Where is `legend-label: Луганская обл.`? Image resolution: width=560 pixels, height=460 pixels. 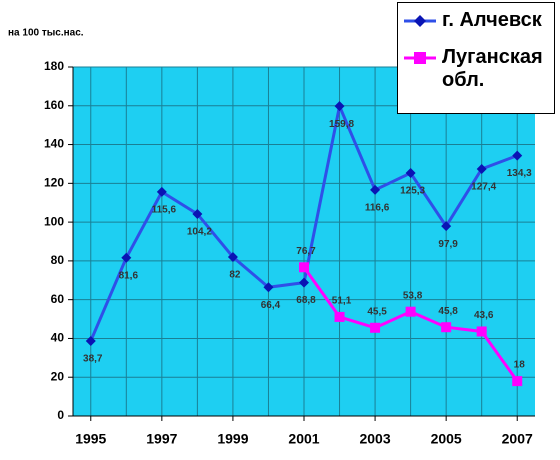
legend-label: Луганская обл. is located at coordinates (492, 68).